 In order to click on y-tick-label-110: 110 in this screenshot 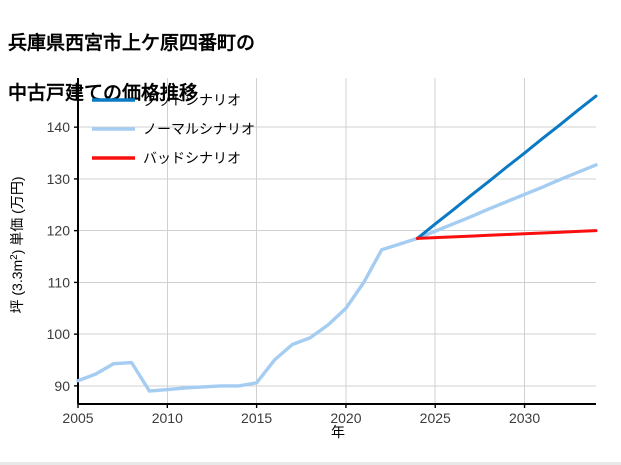, I will do `click(59, 282)`.